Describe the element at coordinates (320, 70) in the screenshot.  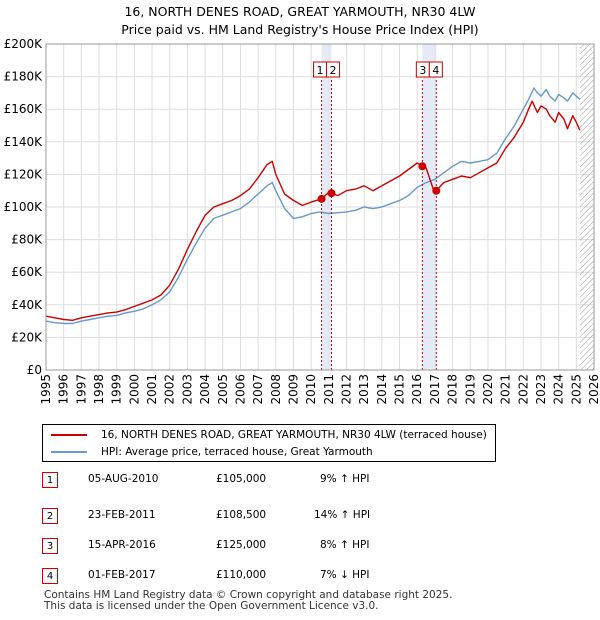
I see `sale-marker-label: 1` at that location.